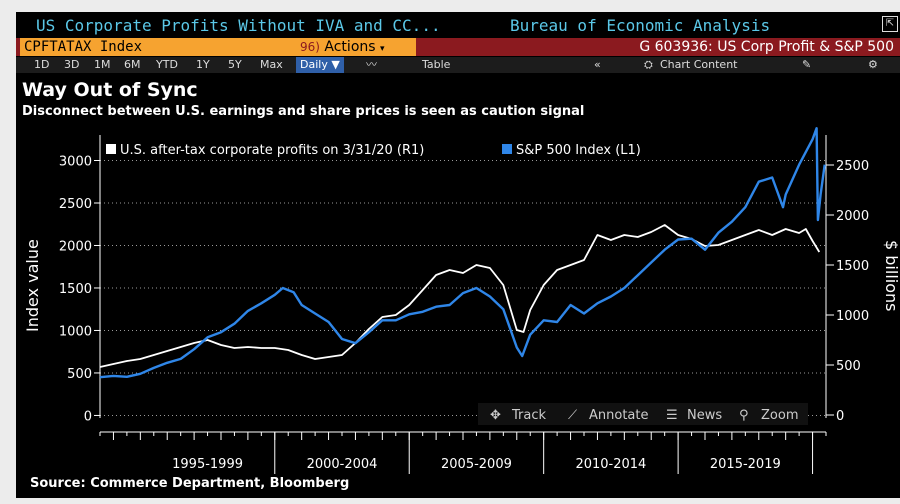 This screenshot has height=504, width=900. I want to click on range-button-max: Max, so click(271, 64).